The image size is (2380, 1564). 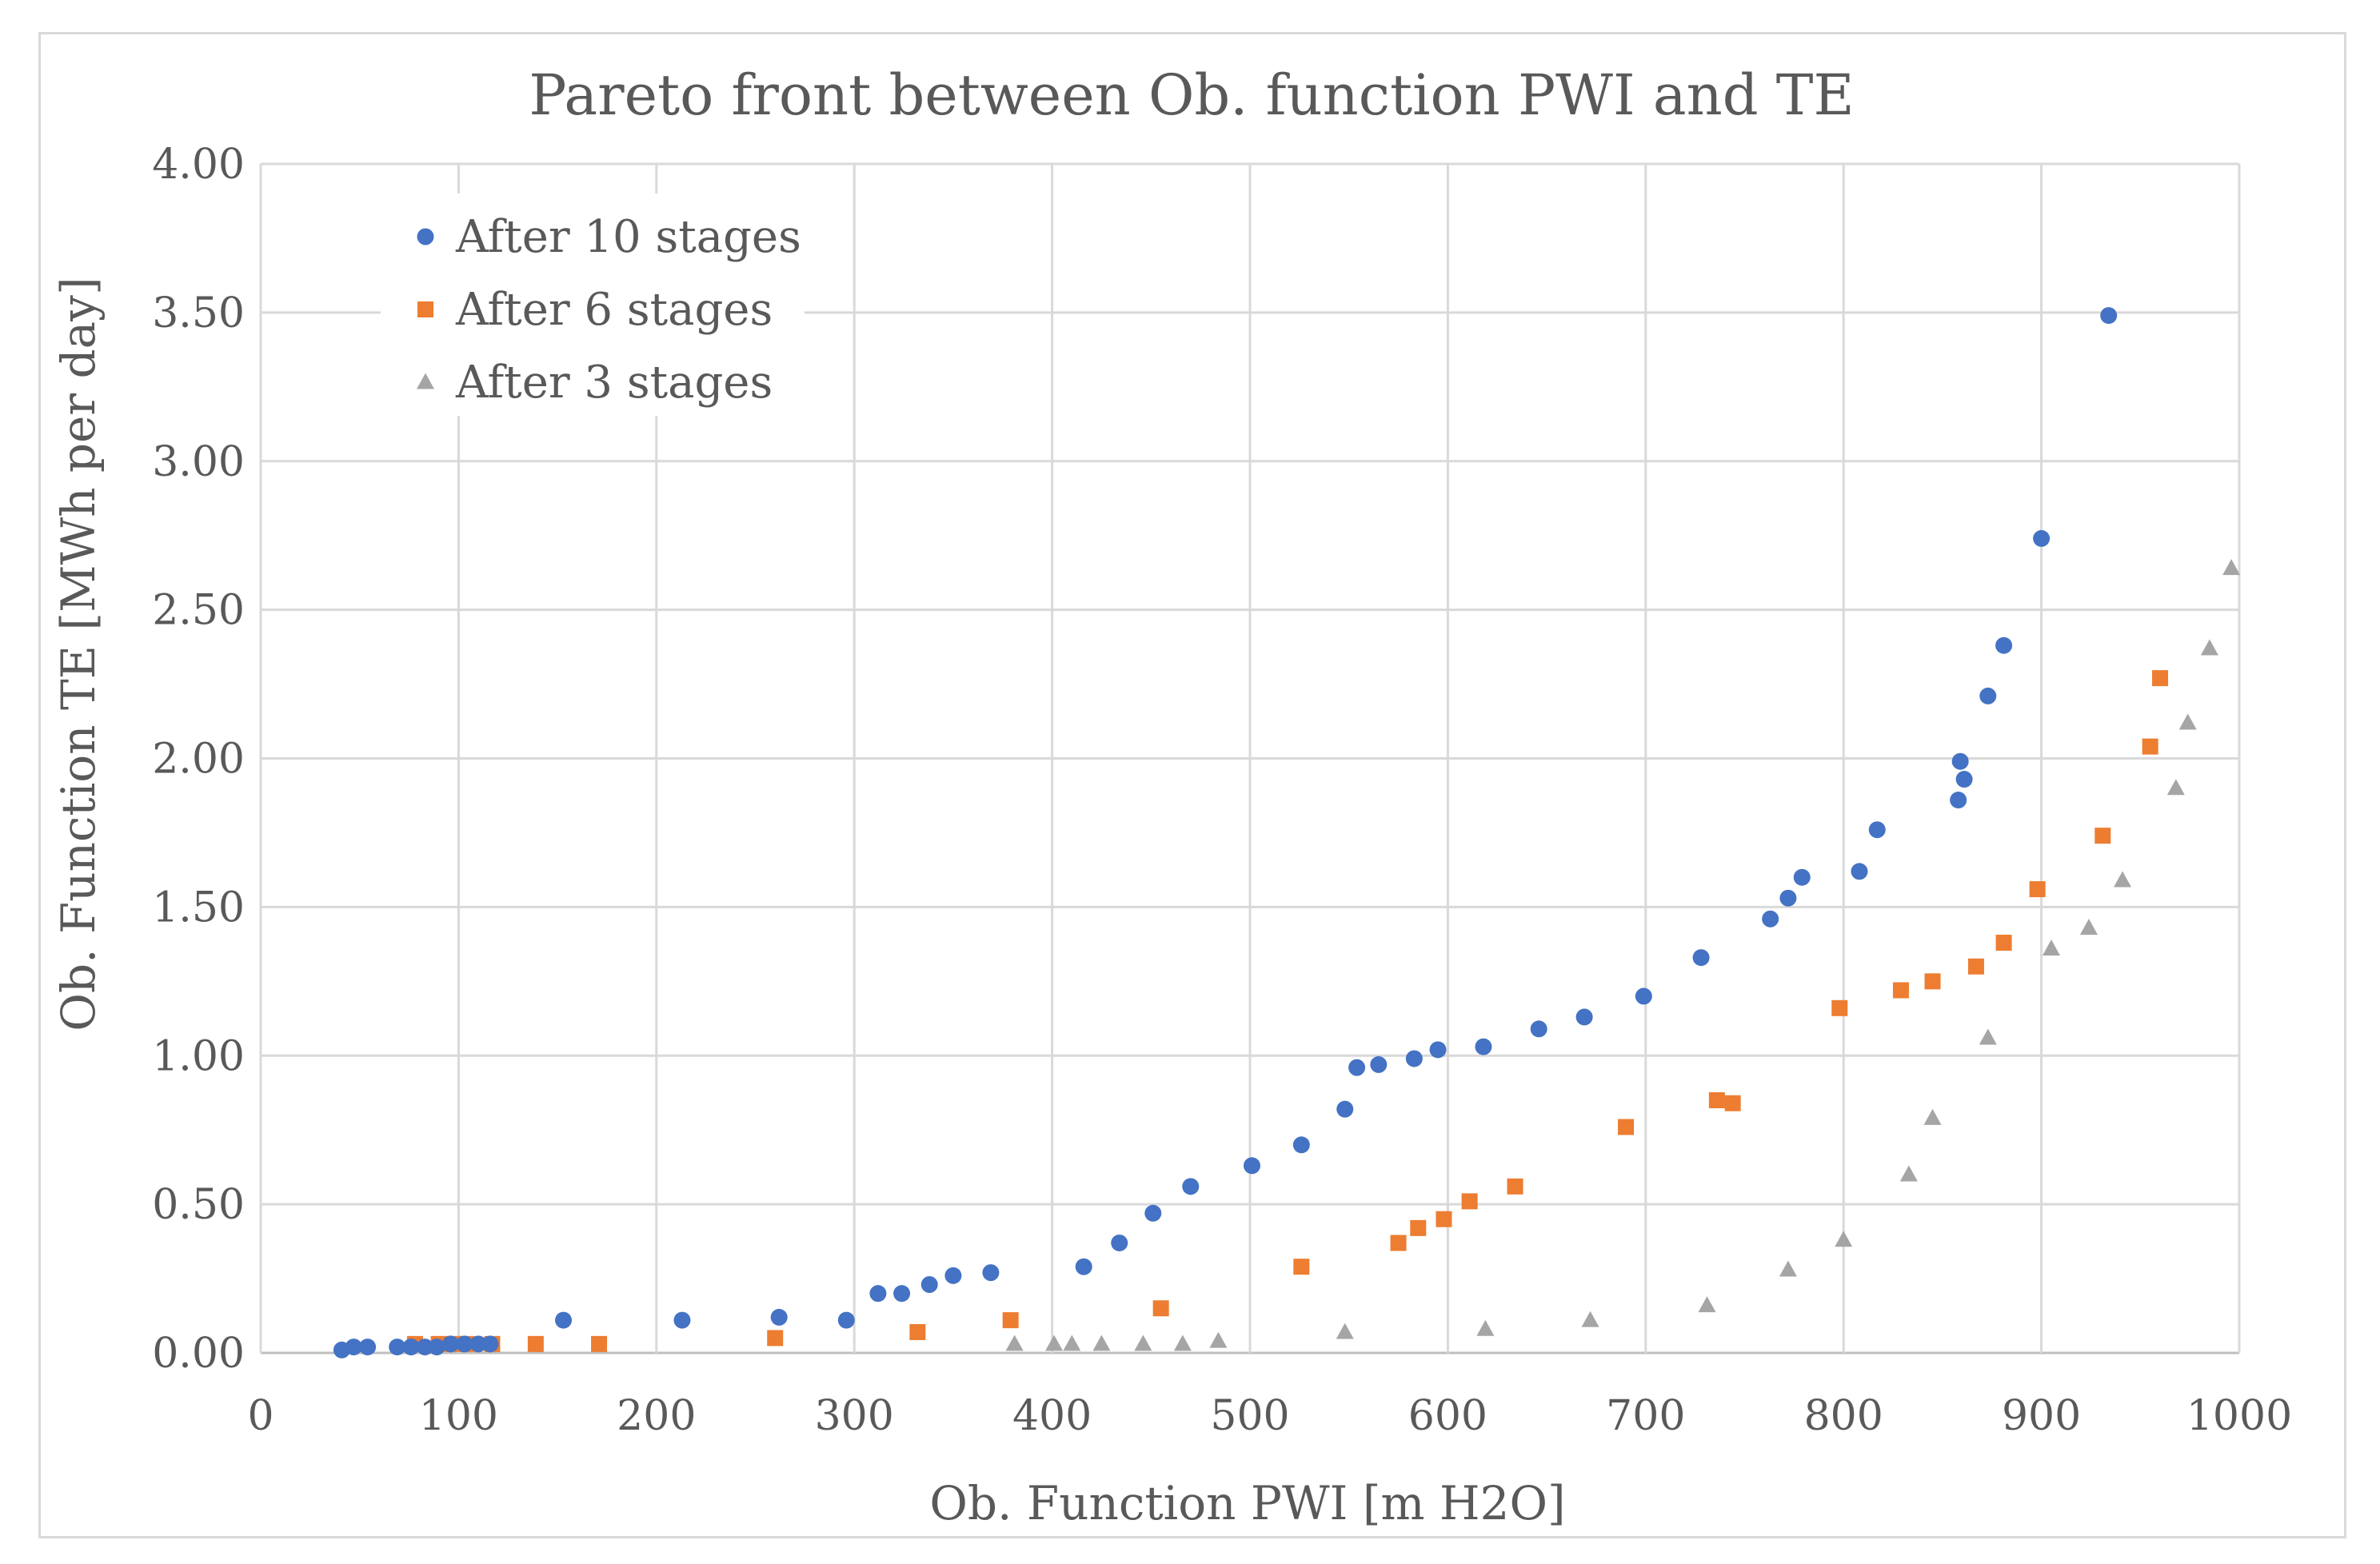 What do you see at coordinates (1249, 1416) in the screenshot?
I see `x-tick-label: 500` at bounding box center [1249, 1416].